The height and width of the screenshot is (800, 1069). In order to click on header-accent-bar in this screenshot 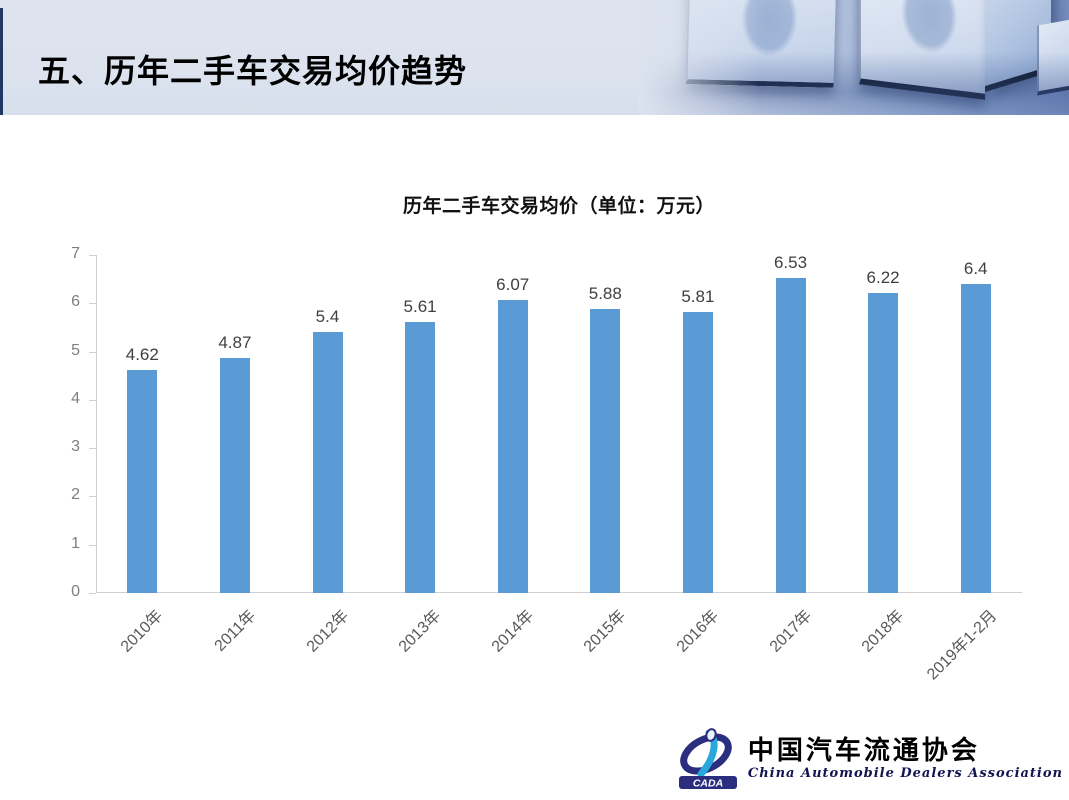, I will do `click(1, 61)`.